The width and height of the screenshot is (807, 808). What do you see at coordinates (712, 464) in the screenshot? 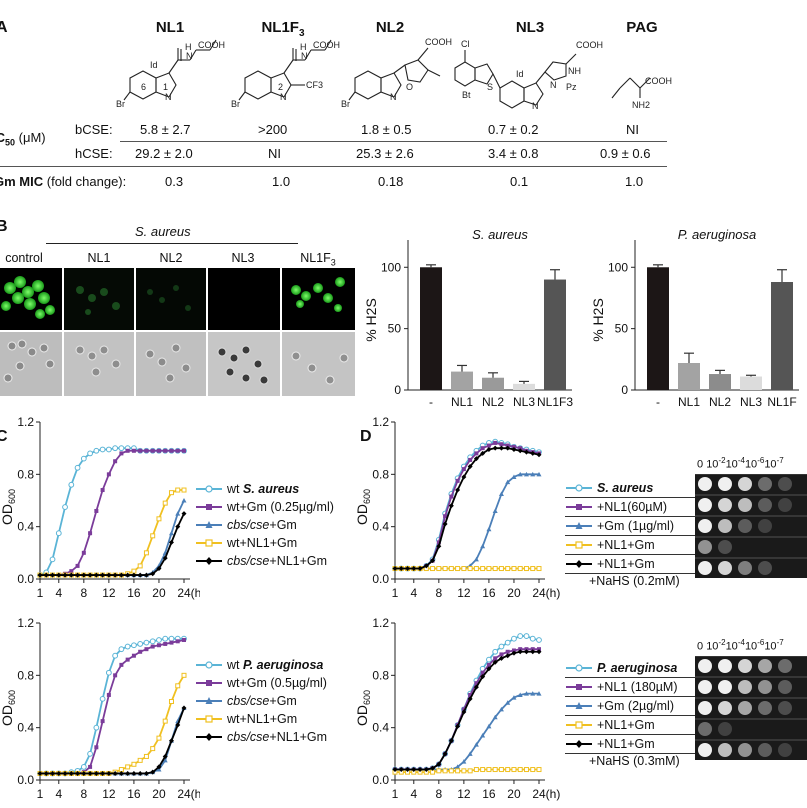
I see `dilution-10a: 10` at bounding box center [712, 464].